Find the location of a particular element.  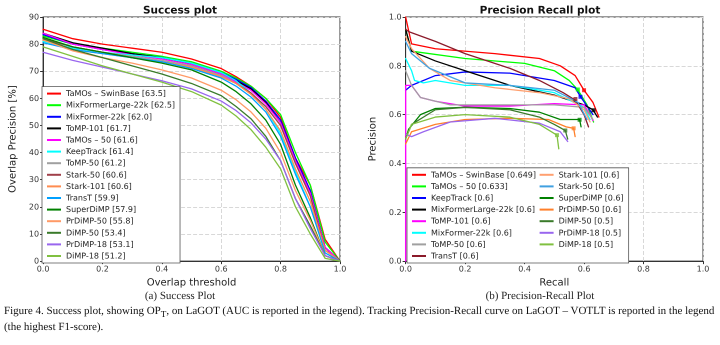

legend-label: SuperDiMP [57.9] is located at coordinates (101, 209).